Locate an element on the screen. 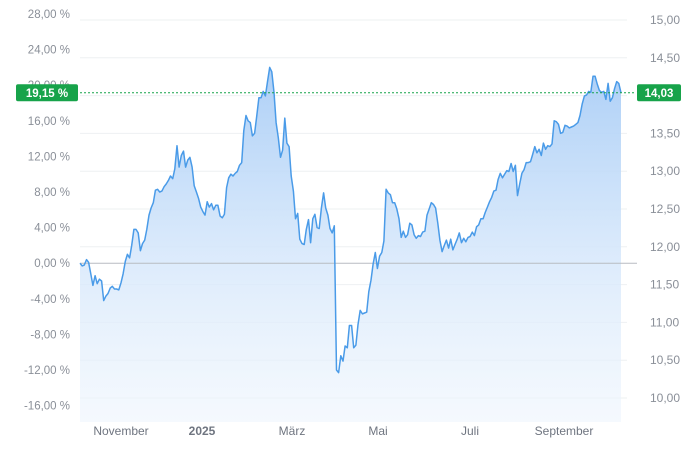 The height and width of the screenshot is (454, 695). y-left-tick-label: 8,00 % is located at coordinates (52, 193).